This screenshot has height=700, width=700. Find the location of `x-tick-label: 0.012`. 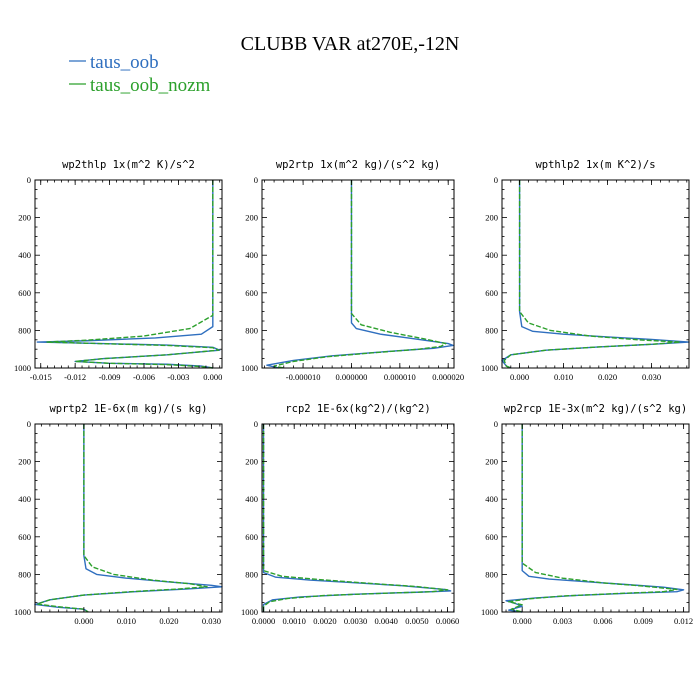

x-tick-label: 0.012 is located at coordinates (683, 621).